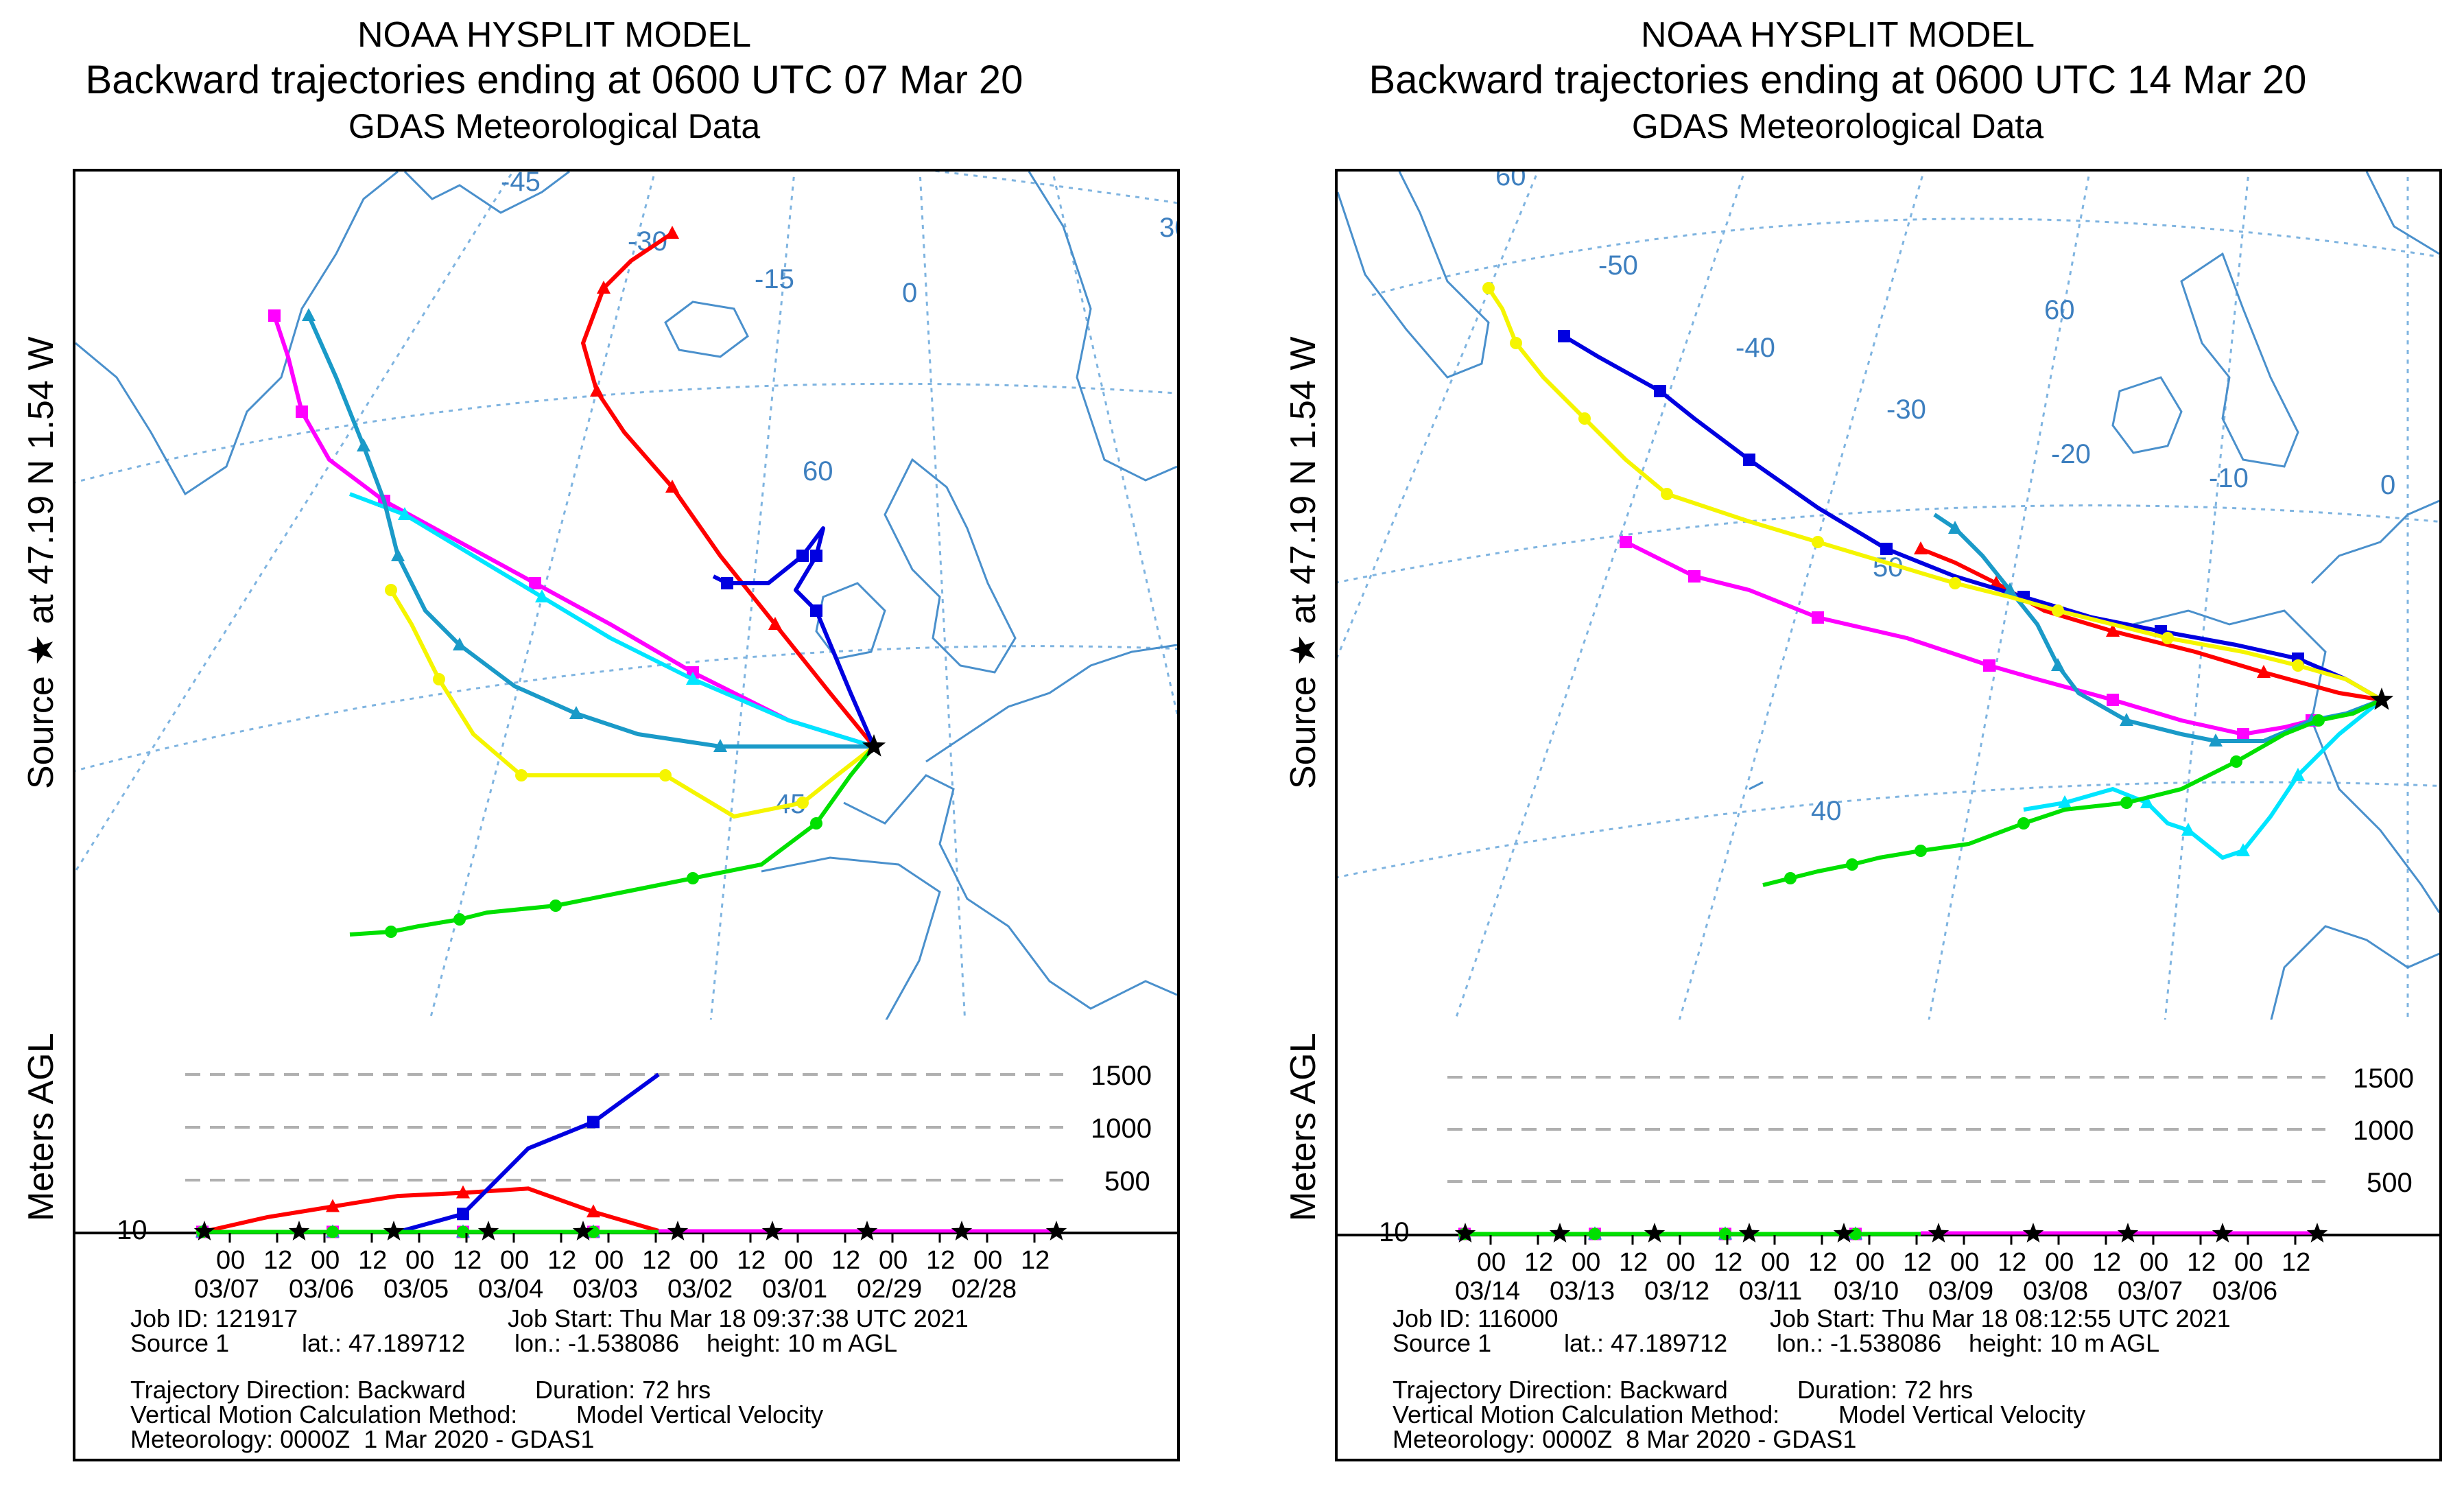  Describe the element at coordinates (237, 334) in the screenshot. I see `left-coast-greenland-west` at that location.